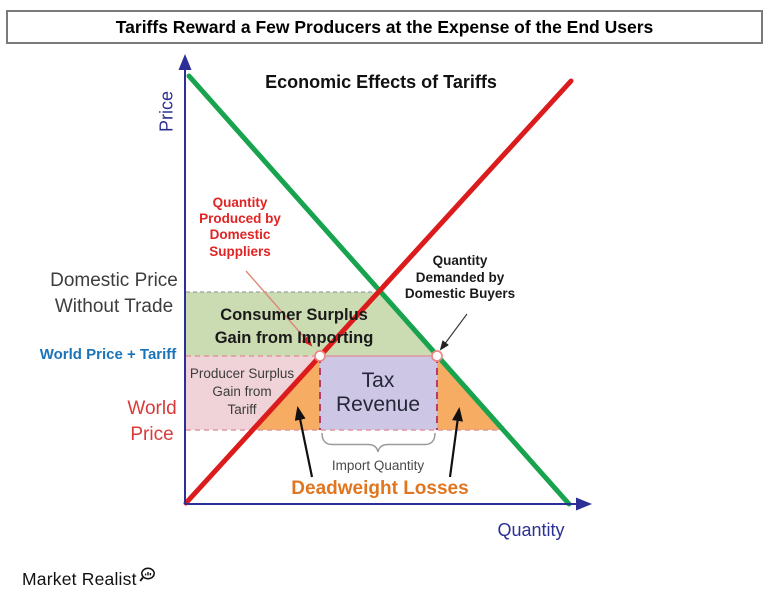 Image resolution: width=769 pixels, height=601 pixels. What do you see at coordinates (460, 277) in the screenshot?
I see `quantity-demanded-annotation: Quantity Demanded by Domestic Buyers` at bounding box center [460, 277].